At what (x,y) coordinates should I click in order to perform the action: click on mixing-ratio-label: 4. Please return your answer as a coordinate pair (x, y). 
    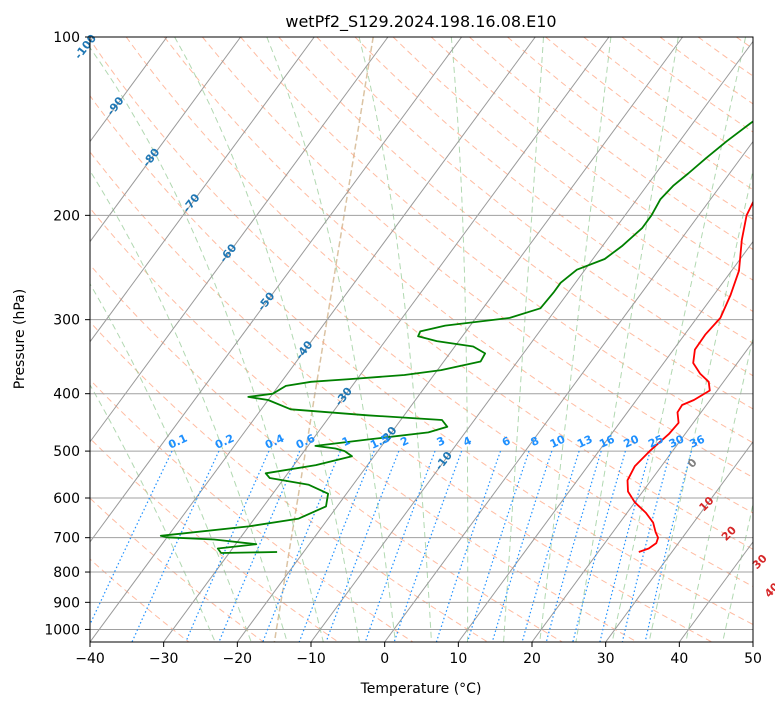
    Looking at the image, I should click on (467, 441).